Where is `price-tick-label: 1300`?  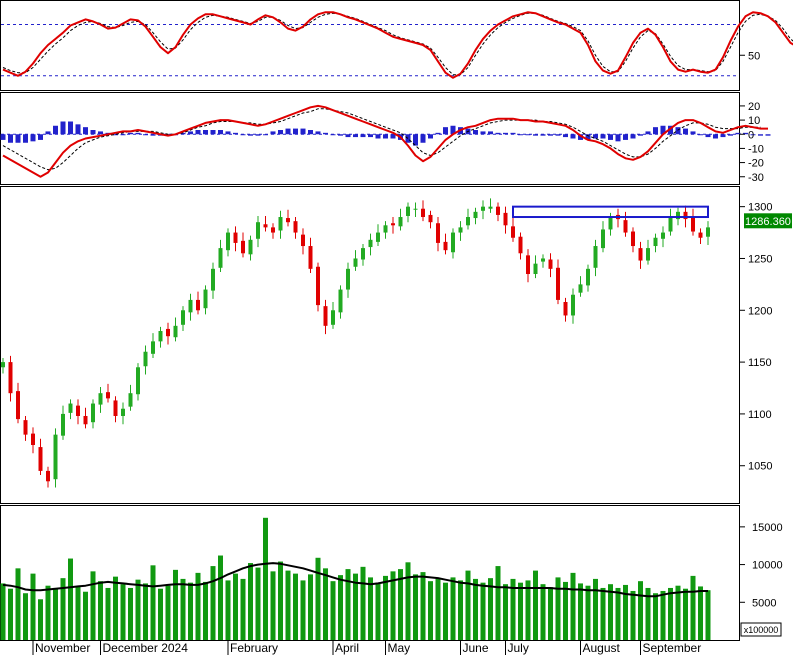
price-tick-label: 1300 is located at coordinates (760, 208).